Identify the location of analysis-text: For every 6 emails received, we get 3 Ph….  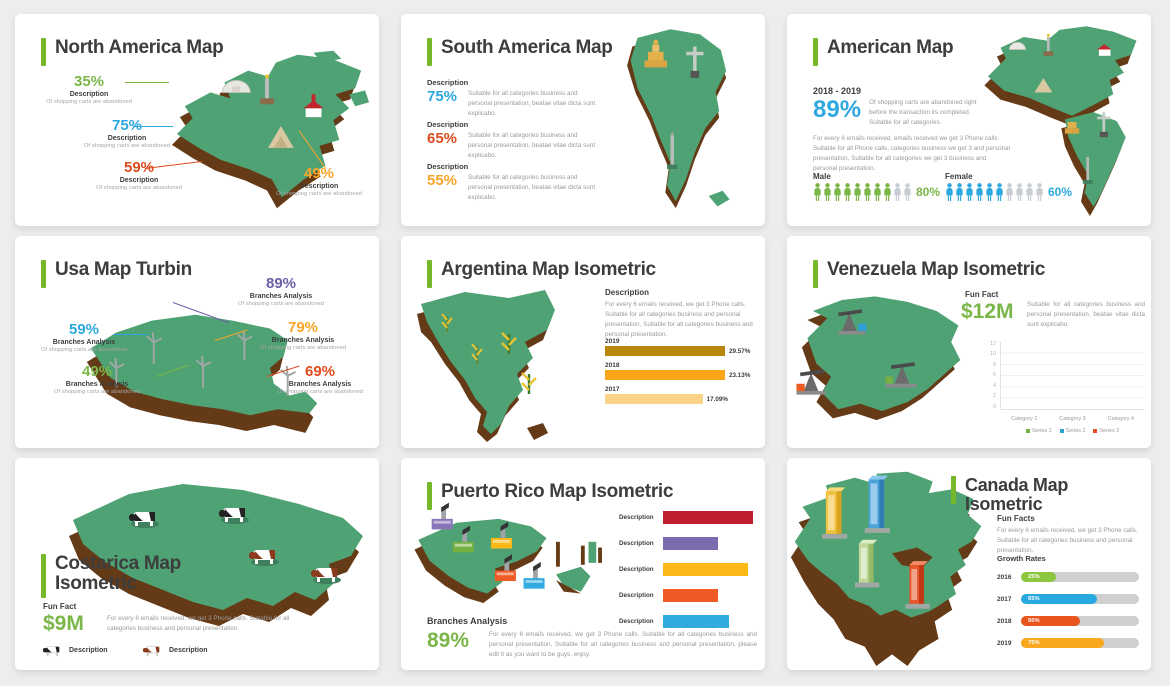
(623, 645).